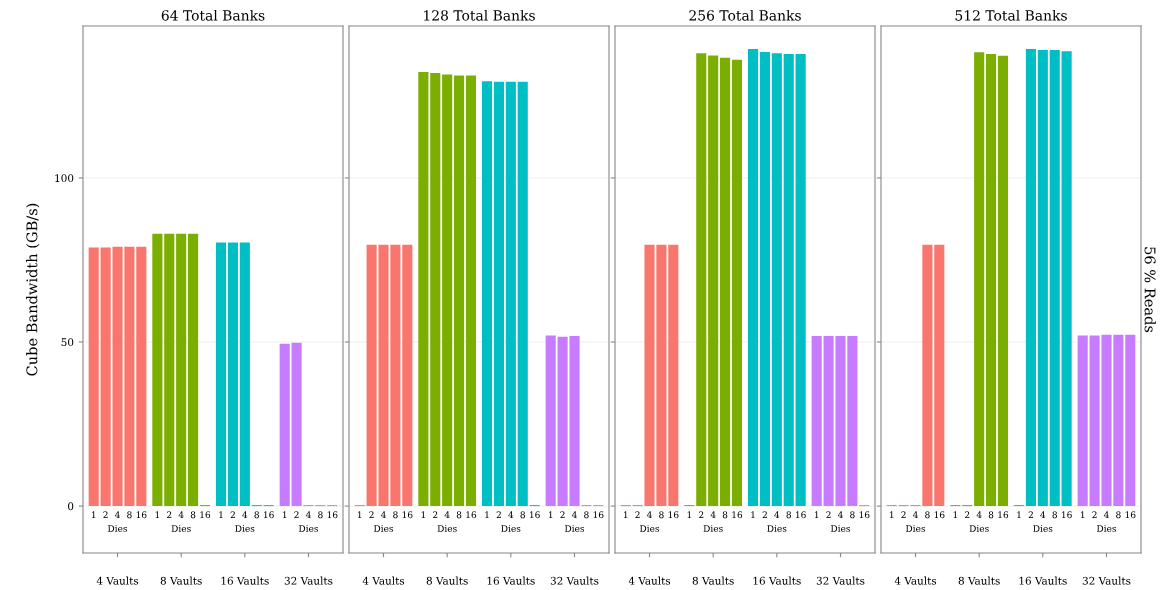 The width and height of the screenshot is (1162, 590). I want to click on y-tick-label: 0, so click(71, 506).